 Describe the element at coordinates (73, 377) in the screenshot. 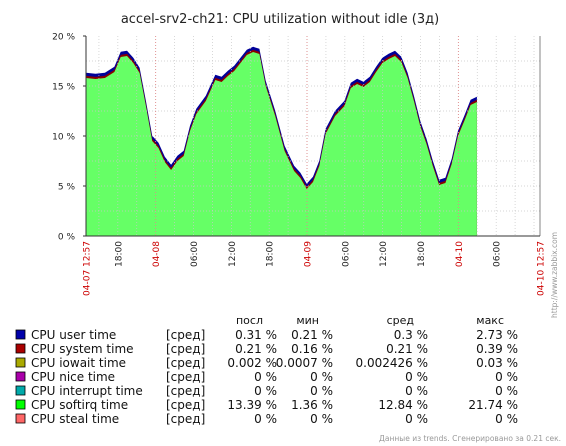

I see `legend-series-name: CPU nice time` at that location.